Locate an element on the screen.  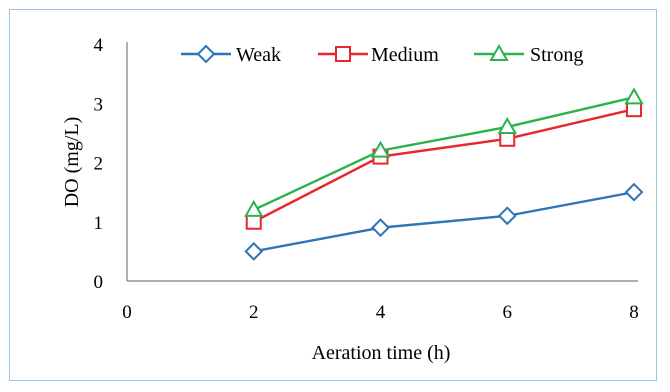
legend-label: Medium is located at coordinates (405, 55).